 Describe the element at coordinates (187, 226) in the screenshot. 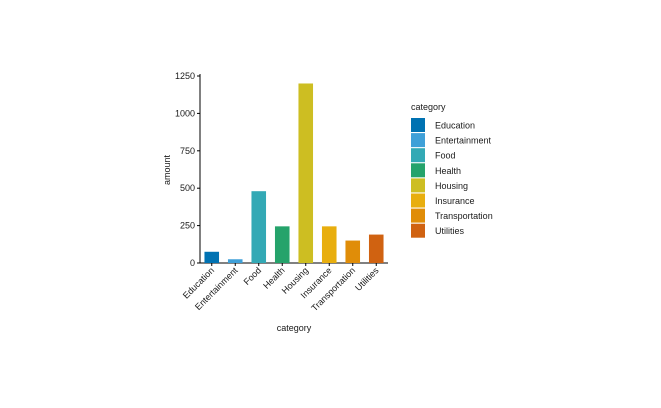

I see `y-tick-label: 250` at that location.